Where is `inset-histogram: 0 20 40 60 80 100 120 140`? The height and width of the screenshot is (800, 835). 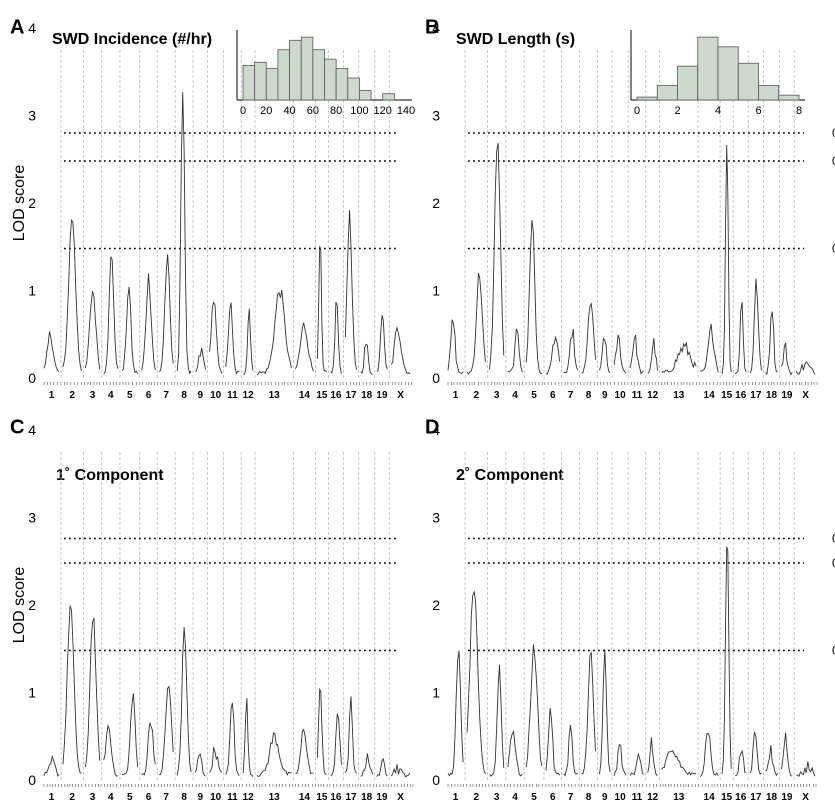 inset-histogram: 0 20 40 60 80 100 120 140 is located at coordinates (325, 73).